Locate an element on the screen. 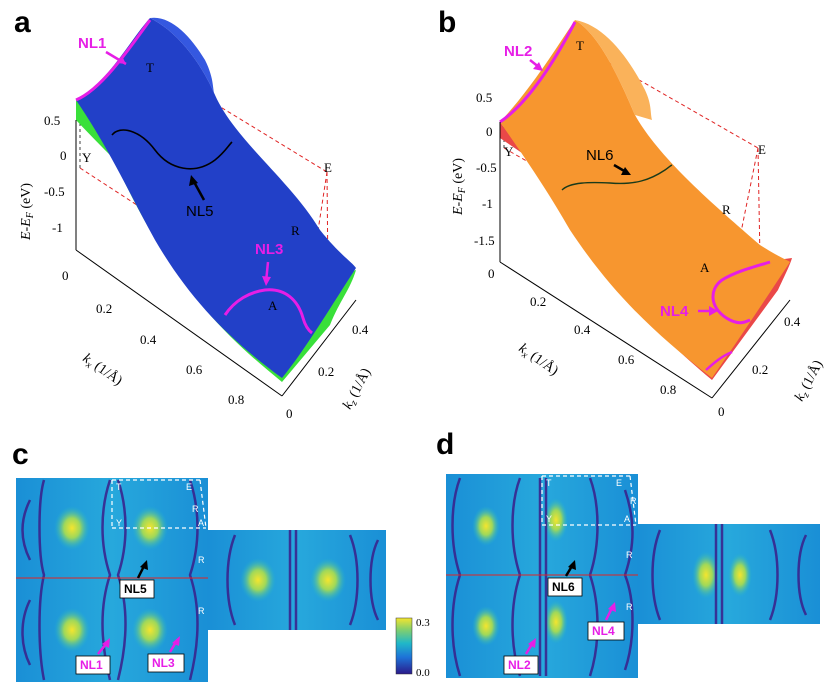 This screenshot has height=692, width=830. panel-c-nl3-box is located at coordinates (166, 663).